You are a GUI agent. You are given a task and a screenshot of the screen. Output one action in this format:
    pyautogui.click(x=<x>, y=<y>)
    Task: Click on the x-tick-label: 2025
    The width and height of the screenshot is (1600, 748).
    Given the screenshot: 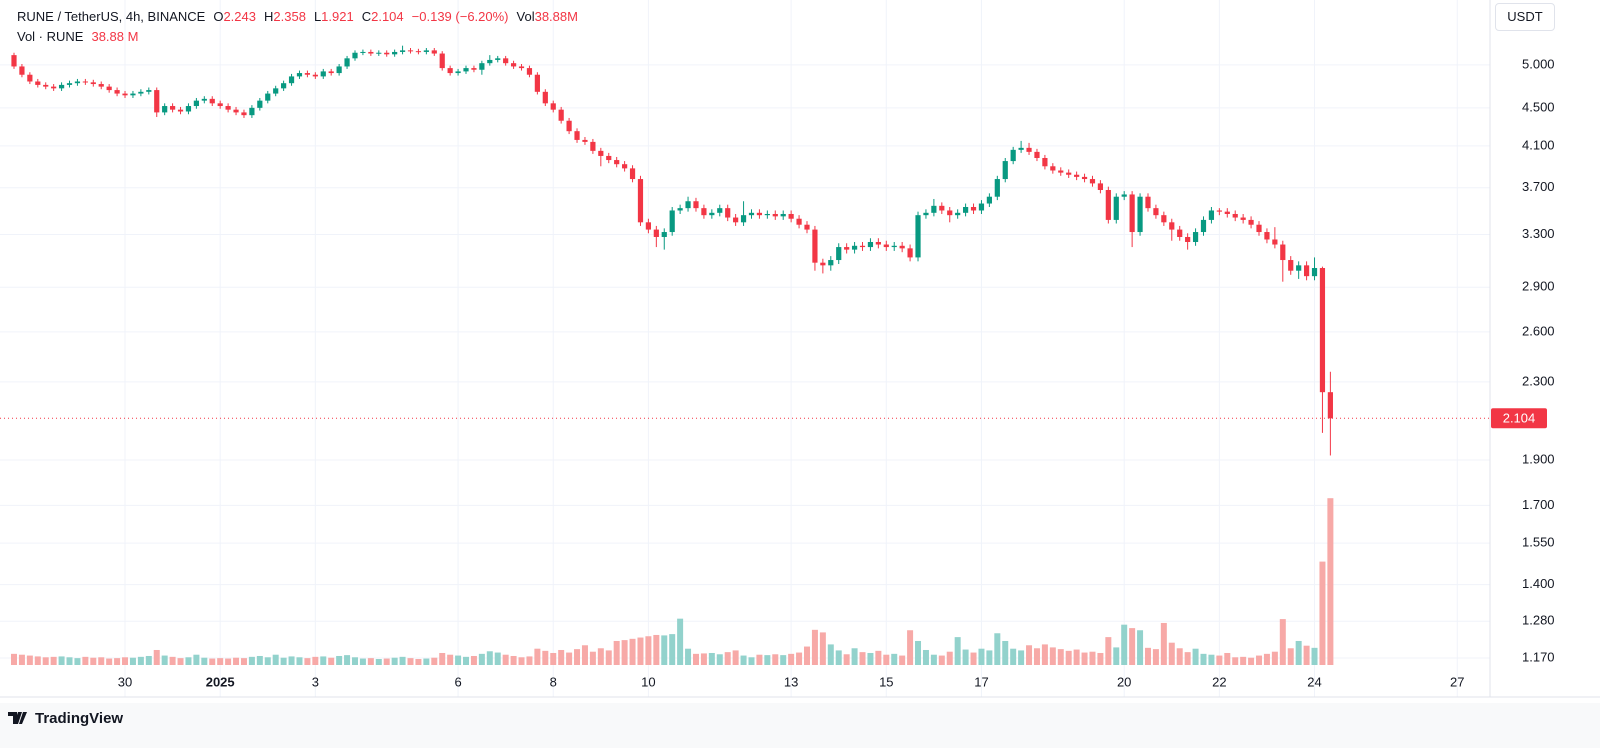 What is the action you would take?
    pyautogui.click(x=220, y=681)
    